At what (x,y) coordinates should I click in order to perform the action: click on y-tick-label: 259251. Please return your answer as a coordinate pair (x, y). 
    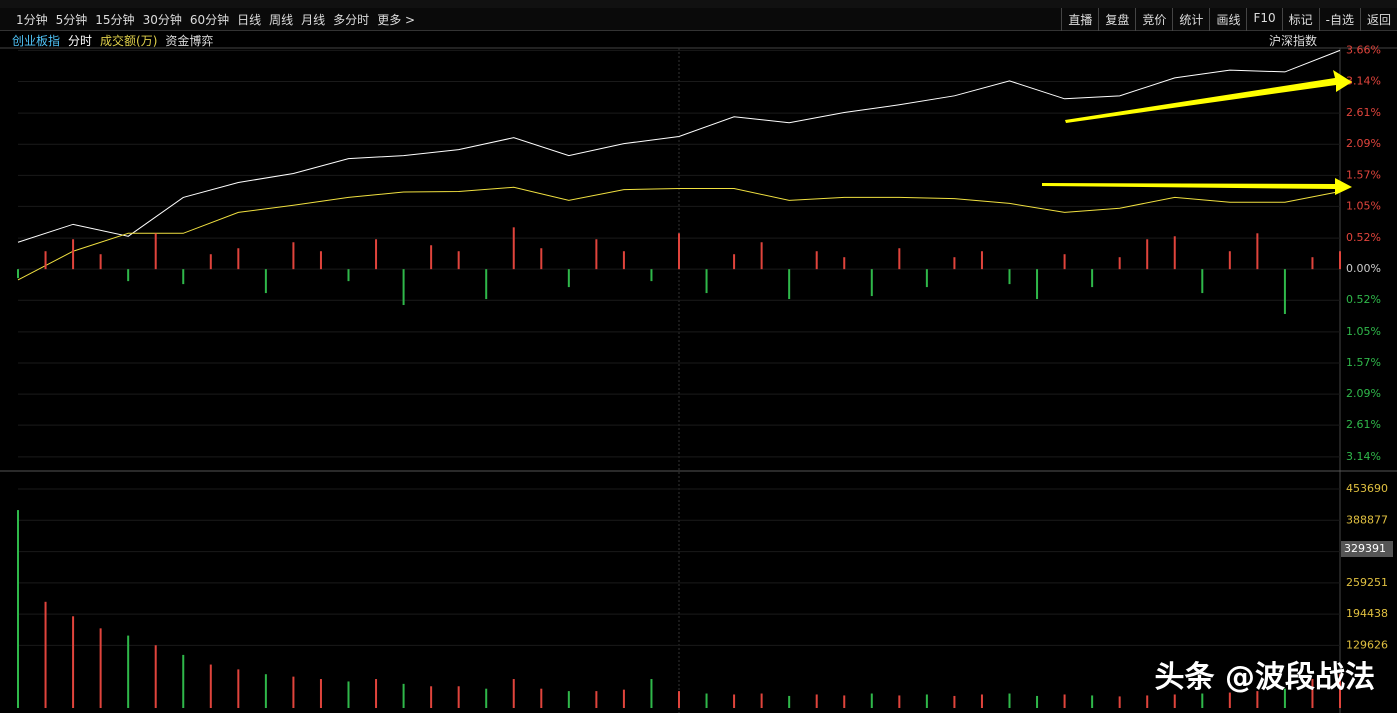
    Looking at the image, I should click on (1367, 582).